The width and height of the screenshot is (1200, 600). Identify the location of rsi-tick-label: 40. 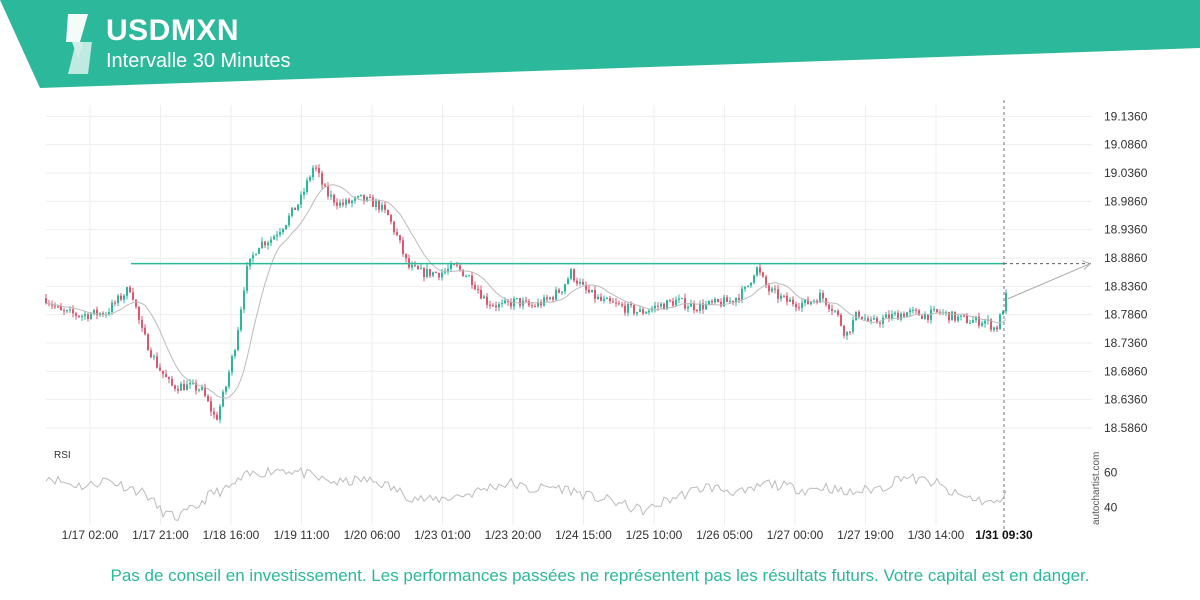
(1111, 508).